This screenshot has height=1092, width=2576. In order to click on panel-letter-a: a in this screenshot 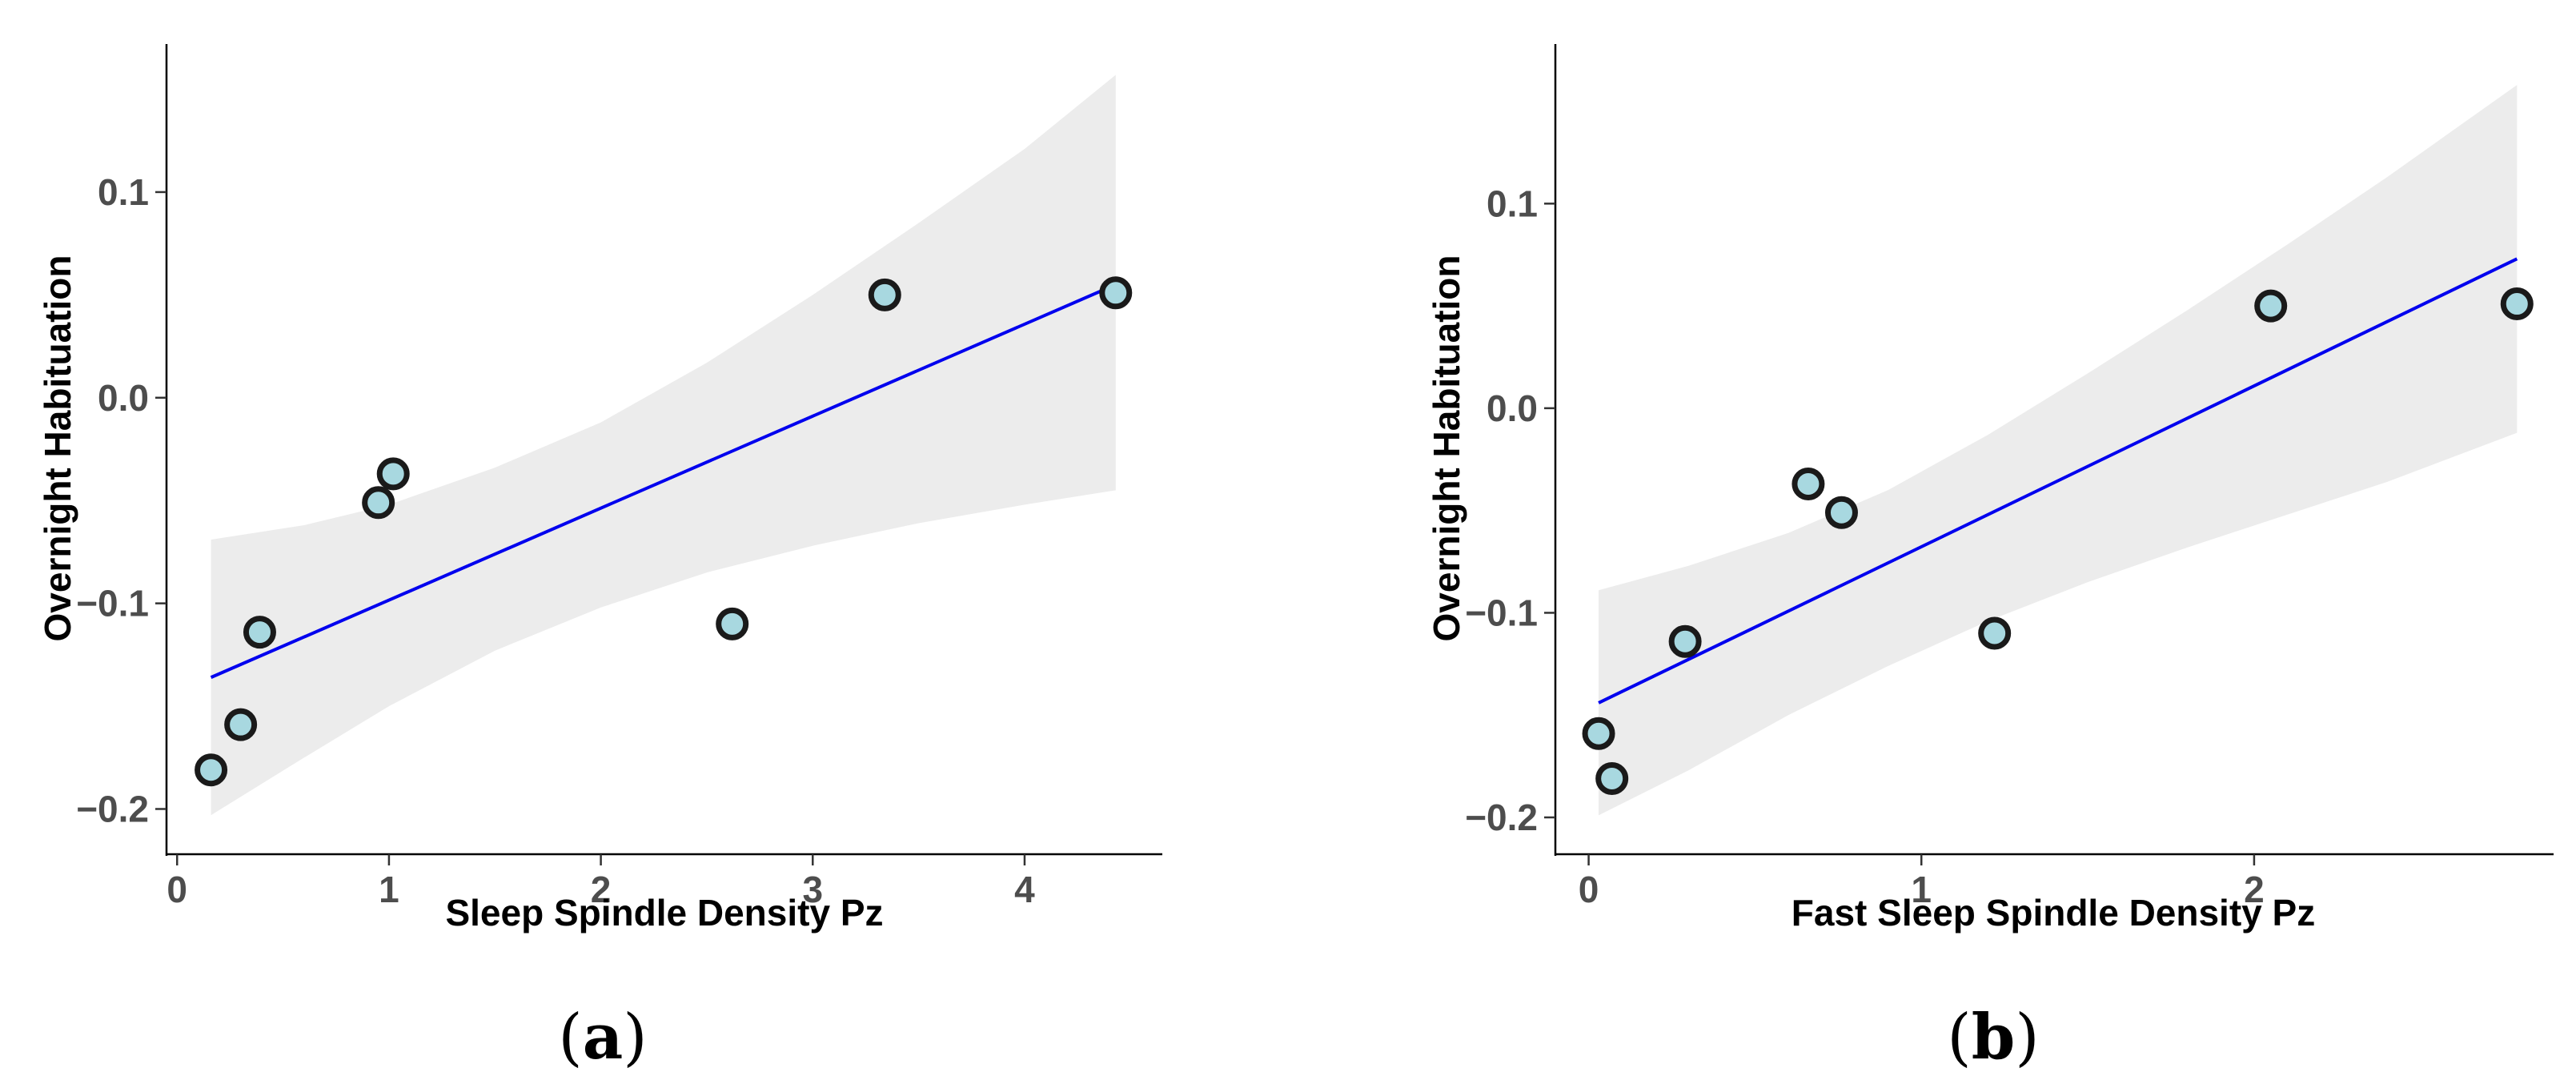, I will do `click(603, 1037)`.